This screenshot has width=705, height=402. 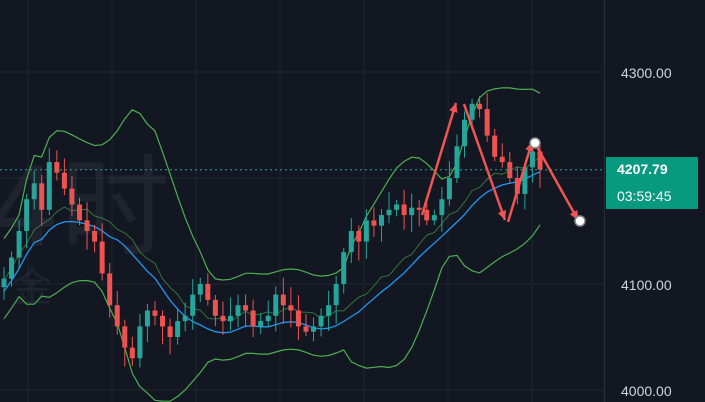 What do you see at coordinates (652, 183) in the screenshot?
I see `last-price-tag: 4207.79 03:59:45` at bounding box center [652, 183].